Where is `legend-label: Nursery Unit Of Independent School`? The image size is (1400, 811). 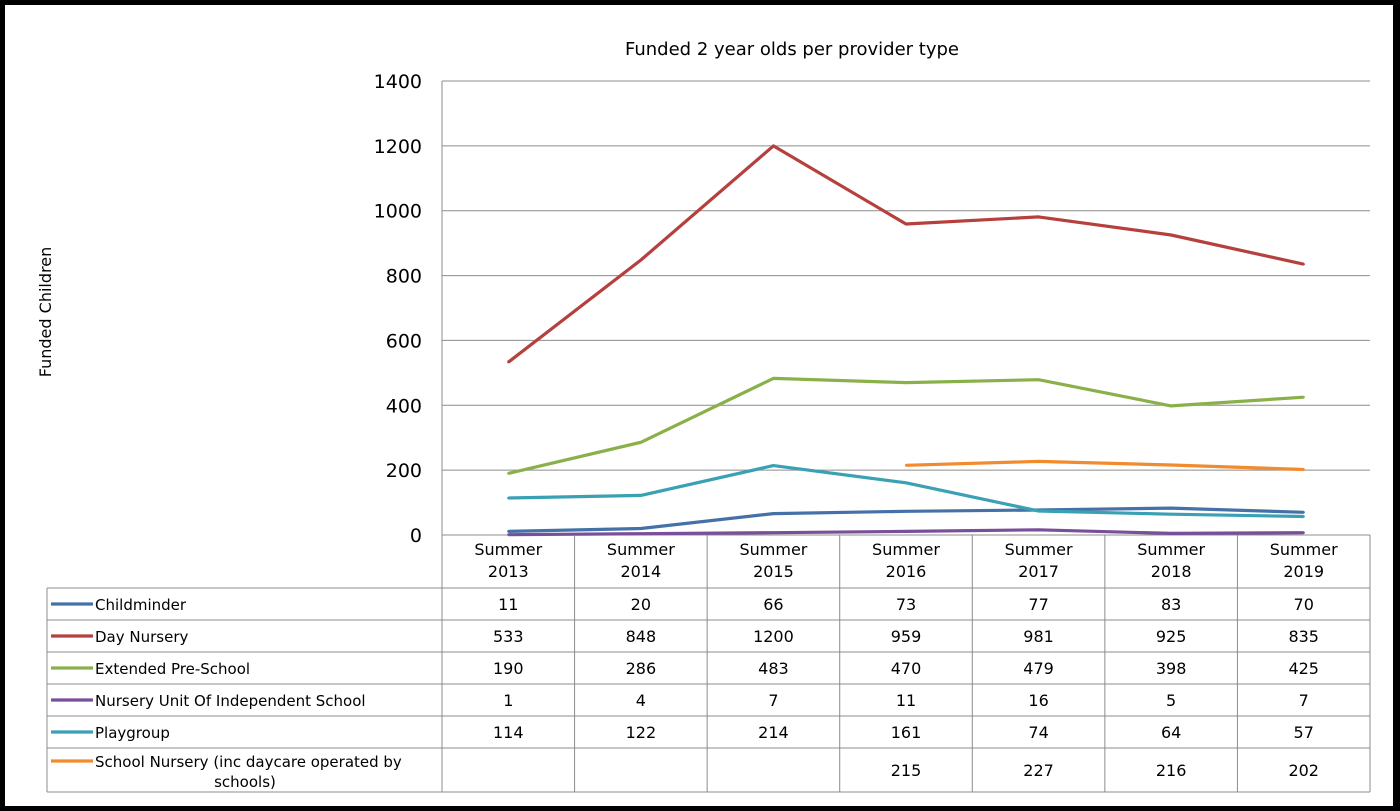 legend-label: Nursery Unit Of Independent School is located at coordinates (230, 701).